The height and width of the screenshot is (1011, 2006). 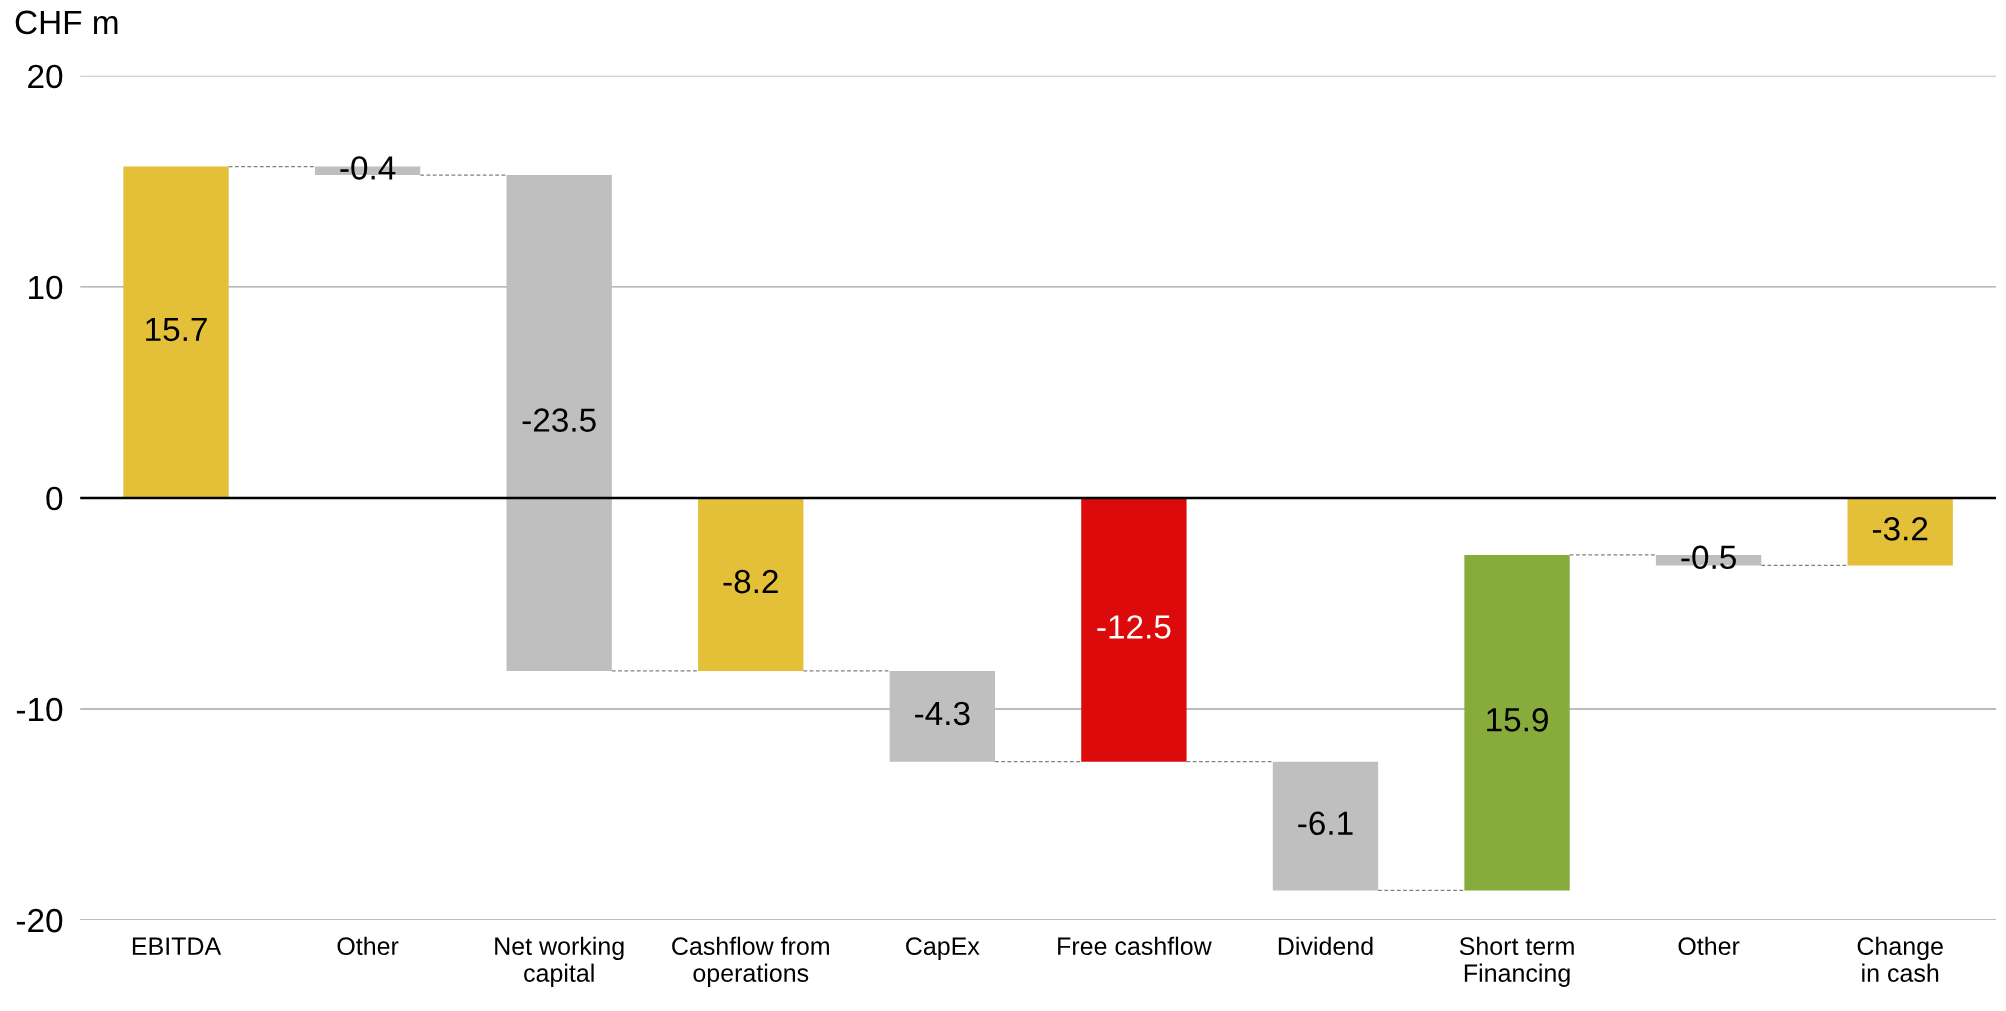 What do you see at coordinates (1900, 529) in the screenshot?
I see `data-label: -3.2` at bounding box center [1900, 529].